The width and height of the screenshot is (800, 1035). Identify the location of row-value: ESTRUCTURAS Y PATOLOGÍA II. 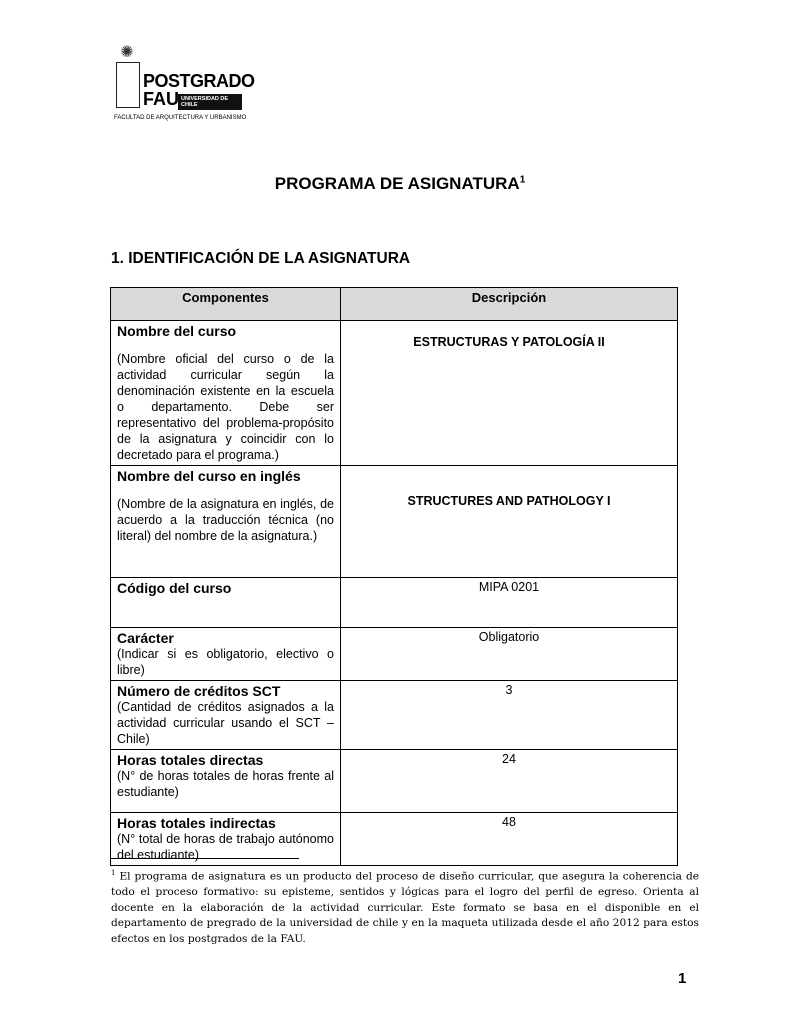
(509, 393).